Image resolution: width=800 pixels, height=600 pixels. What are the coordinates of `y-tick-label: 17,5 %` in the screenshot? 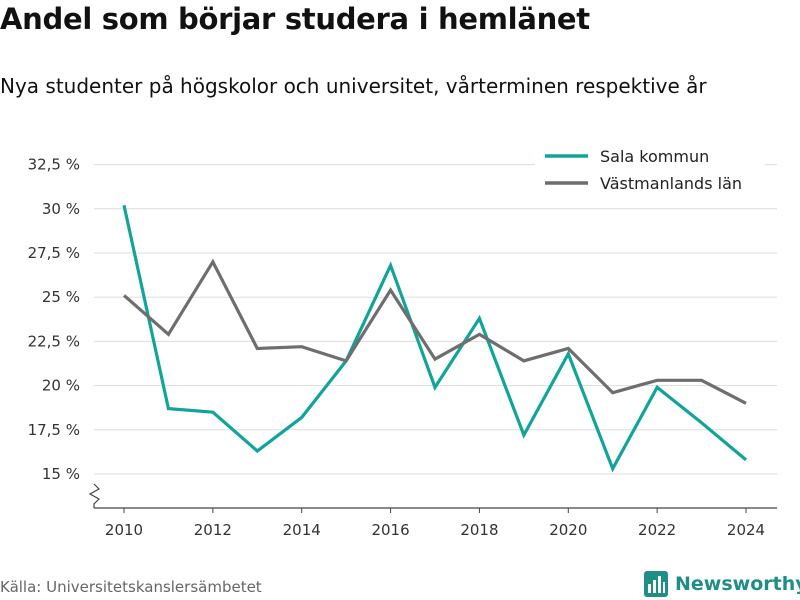 It's located at (54, 430).